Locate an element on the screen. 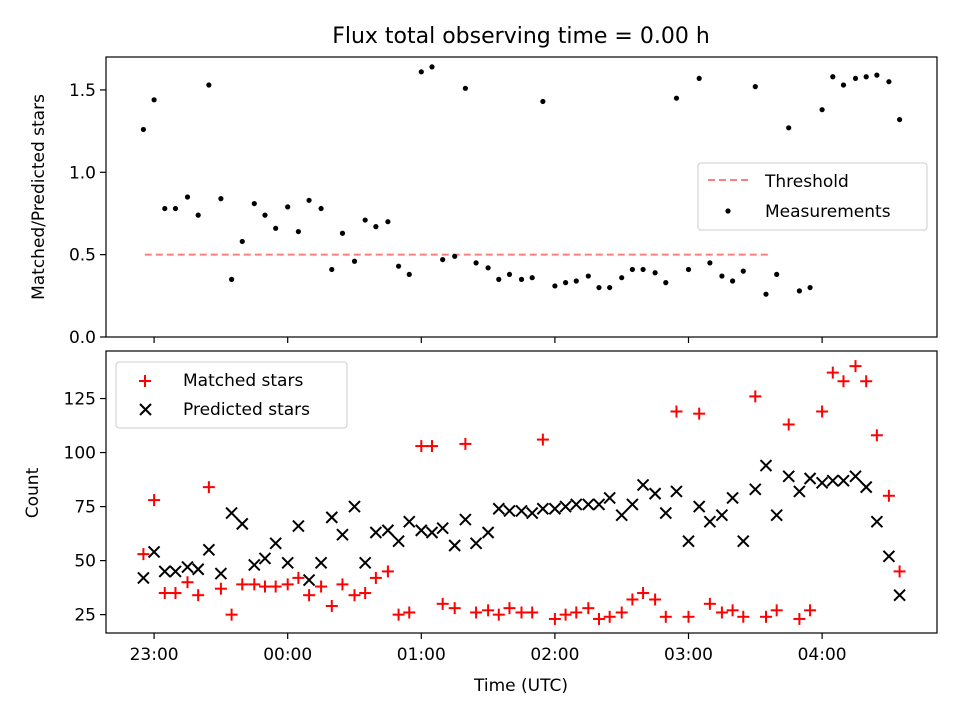  top-x-ticks is located at coordinates (488, 340).